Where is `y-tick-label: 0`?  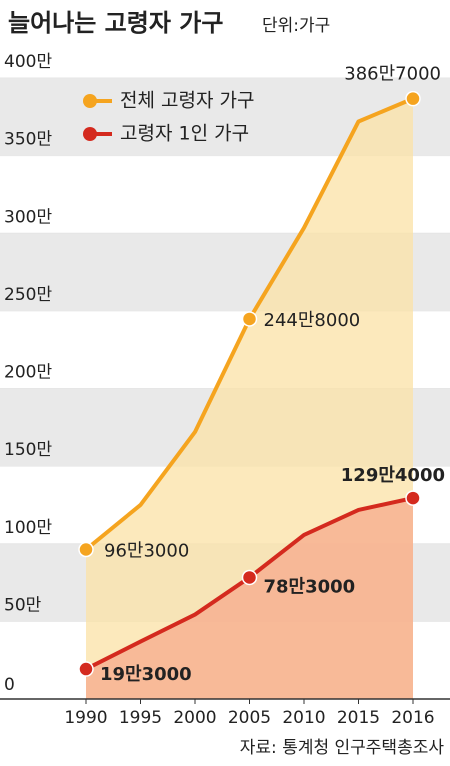
y-tick-label: 0 is located at coordinates (9, 685).